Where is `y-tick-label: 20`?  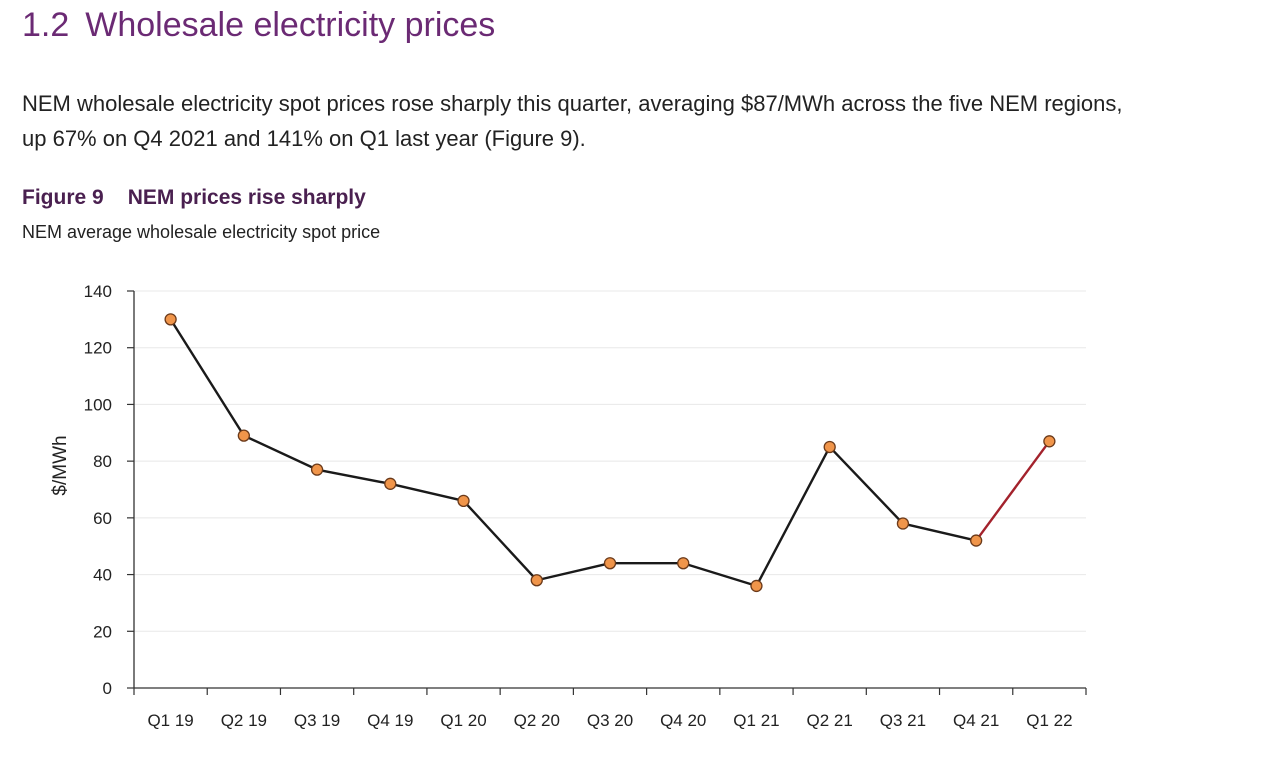
y-tick-label: 20 is located at coordinates (102, 631).